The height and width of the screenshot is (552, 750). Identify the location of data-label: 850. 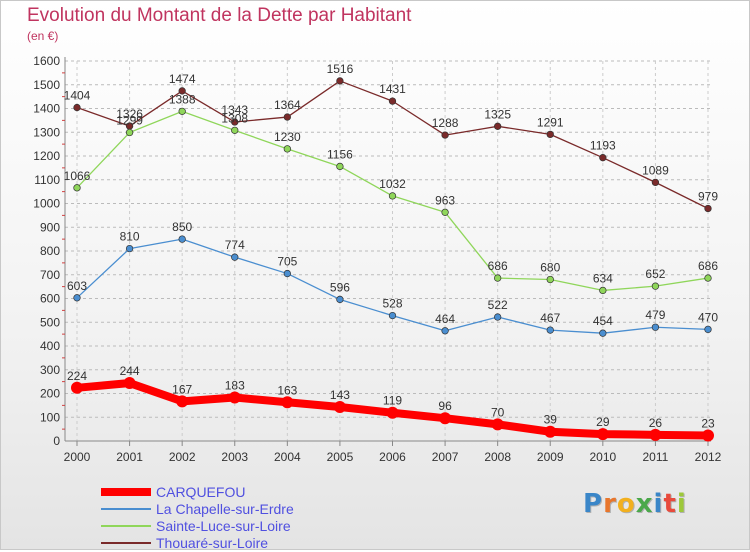
(182, 227).